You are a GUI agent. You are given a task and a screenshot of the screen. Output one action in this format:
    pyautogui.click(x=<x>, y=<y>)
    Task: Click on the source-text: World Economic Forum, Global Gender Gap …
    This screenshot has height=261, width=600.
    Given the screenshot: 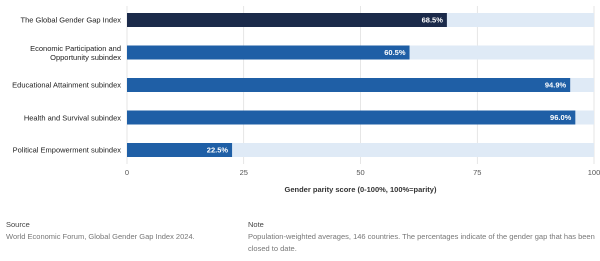 What is the action you would take?
    pyautogui.click(x=100, y=236)
    